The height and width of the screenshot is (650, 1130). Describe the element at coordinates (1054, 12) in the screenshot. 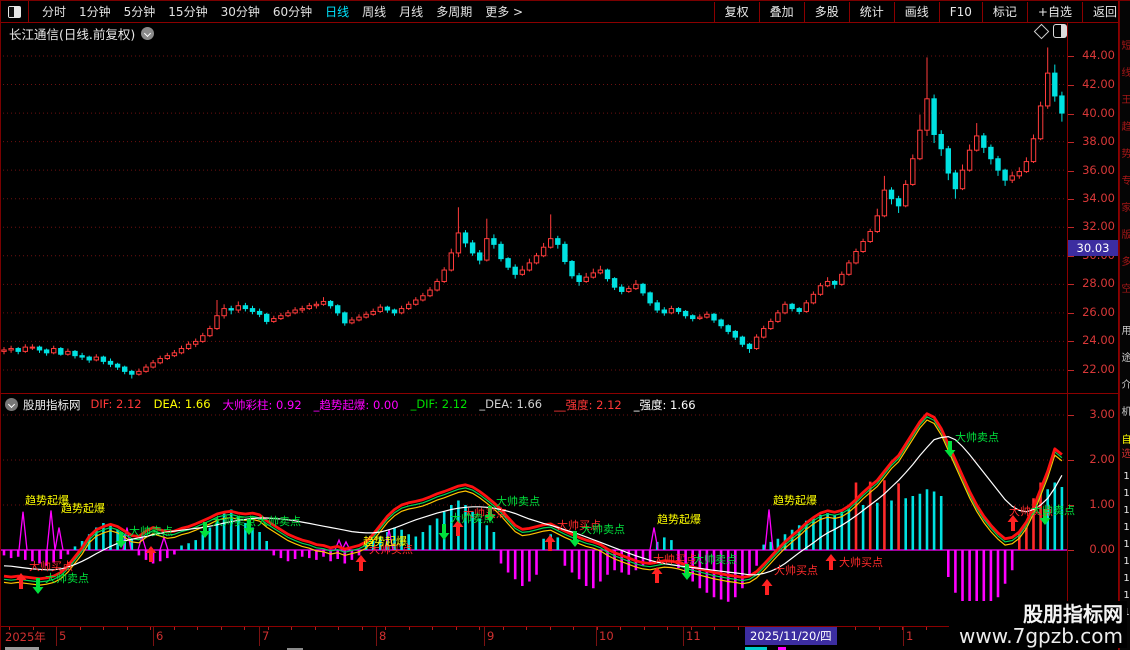

I see `toolbar-button-+自选: +自选` at that location.